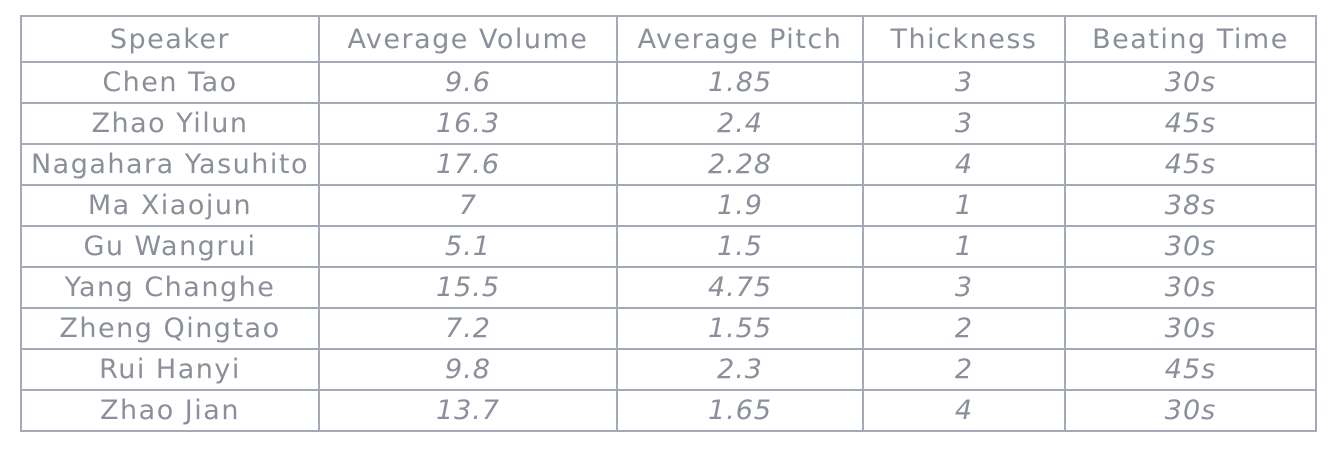 The width and height of the screenshot is (1332, 450). Describe the element at coordinates (170, 205) in the screenshot. I see `cell-speaker: Ma Xiaojun` at that location.